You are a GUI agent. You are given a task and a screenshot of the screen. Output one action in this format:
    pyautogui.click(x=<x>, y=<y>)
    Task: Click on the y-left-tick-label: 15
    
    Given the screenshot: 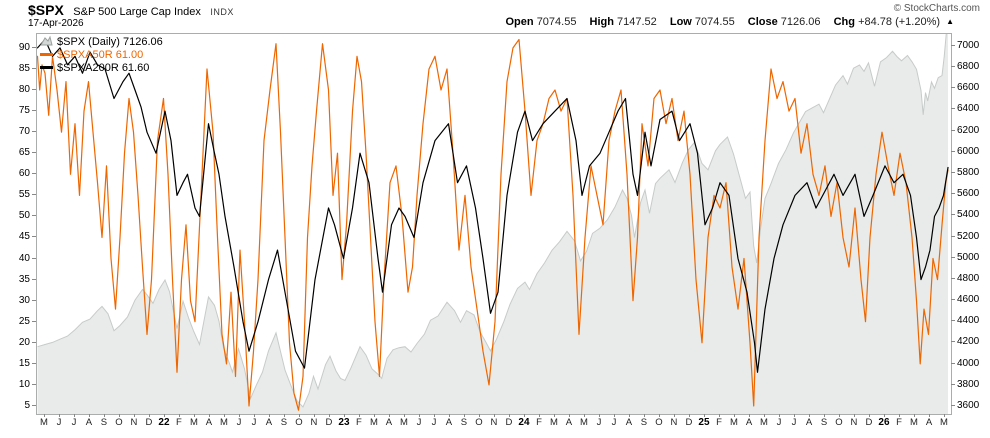 What is the action you would take?
    pyautogui.click(x=24, y=363)
    